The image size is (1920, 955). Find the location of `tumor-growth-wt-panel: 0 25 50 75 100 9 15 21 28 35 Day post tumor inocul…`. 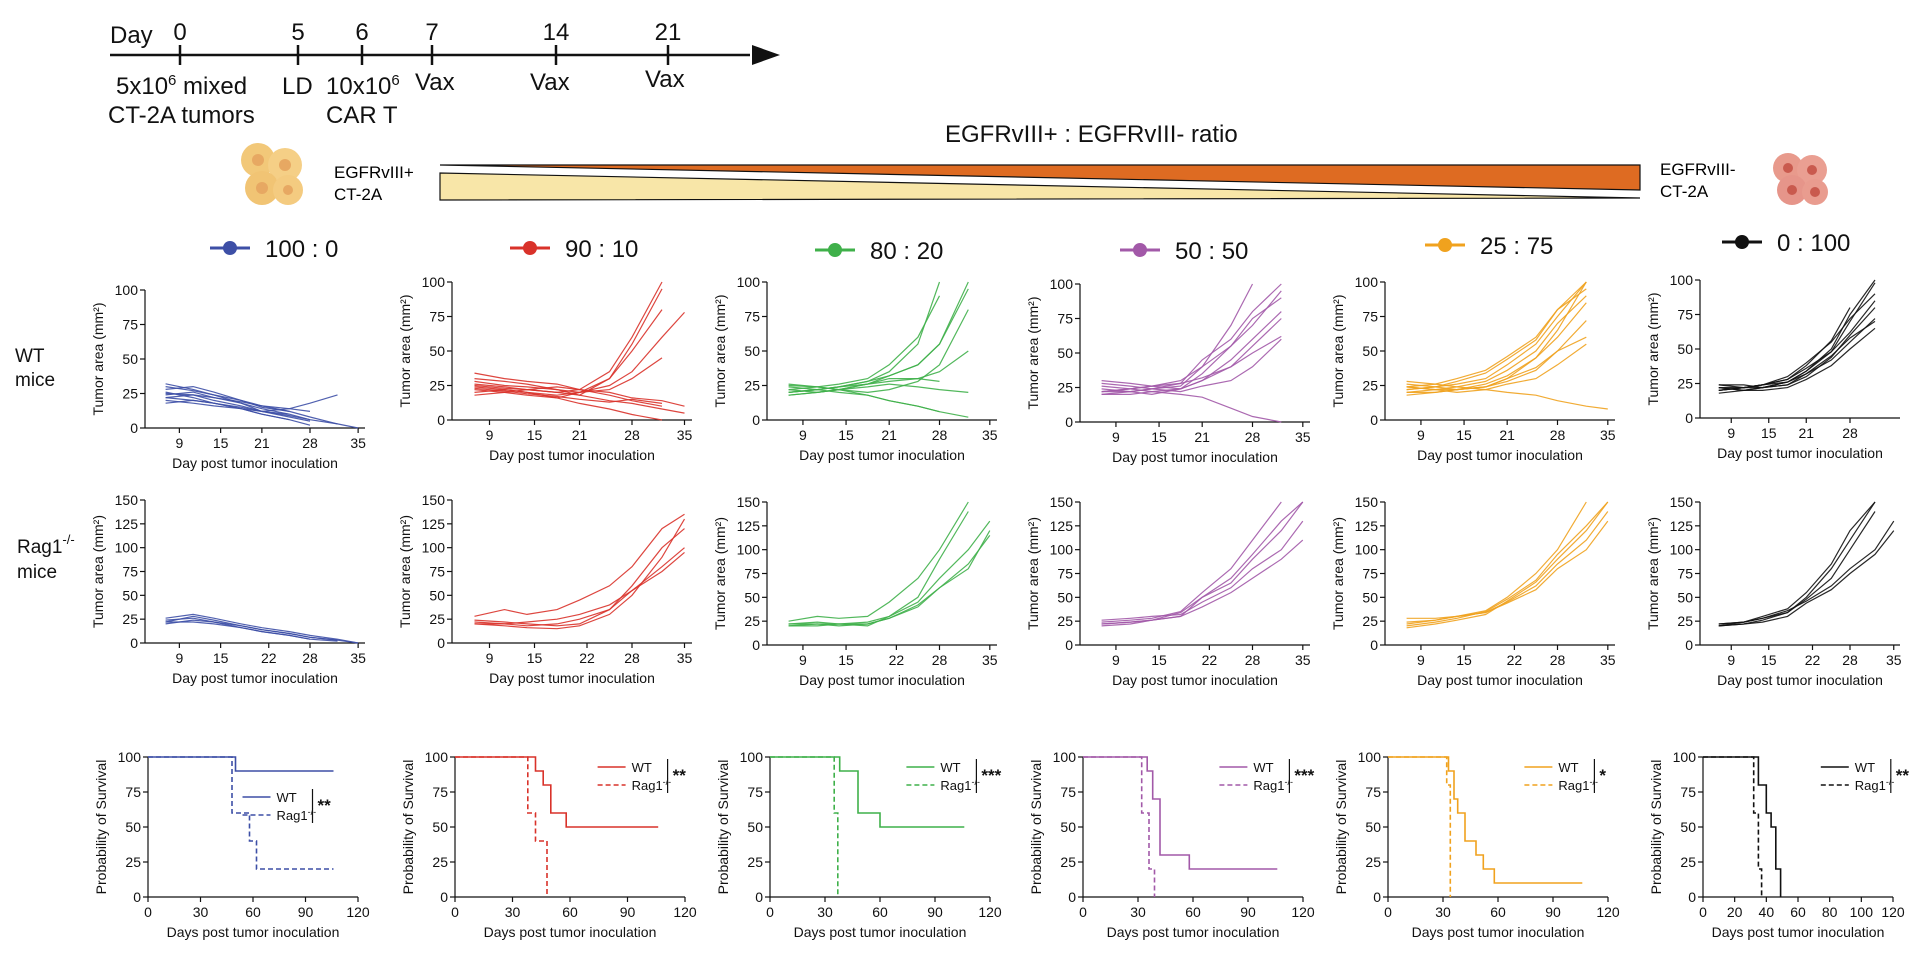

tumor-growth-wt-panel: 0 25 50 75 100 9 15 21 28 35 Day post tumor inocul… is located at coordinates (1473, 368).